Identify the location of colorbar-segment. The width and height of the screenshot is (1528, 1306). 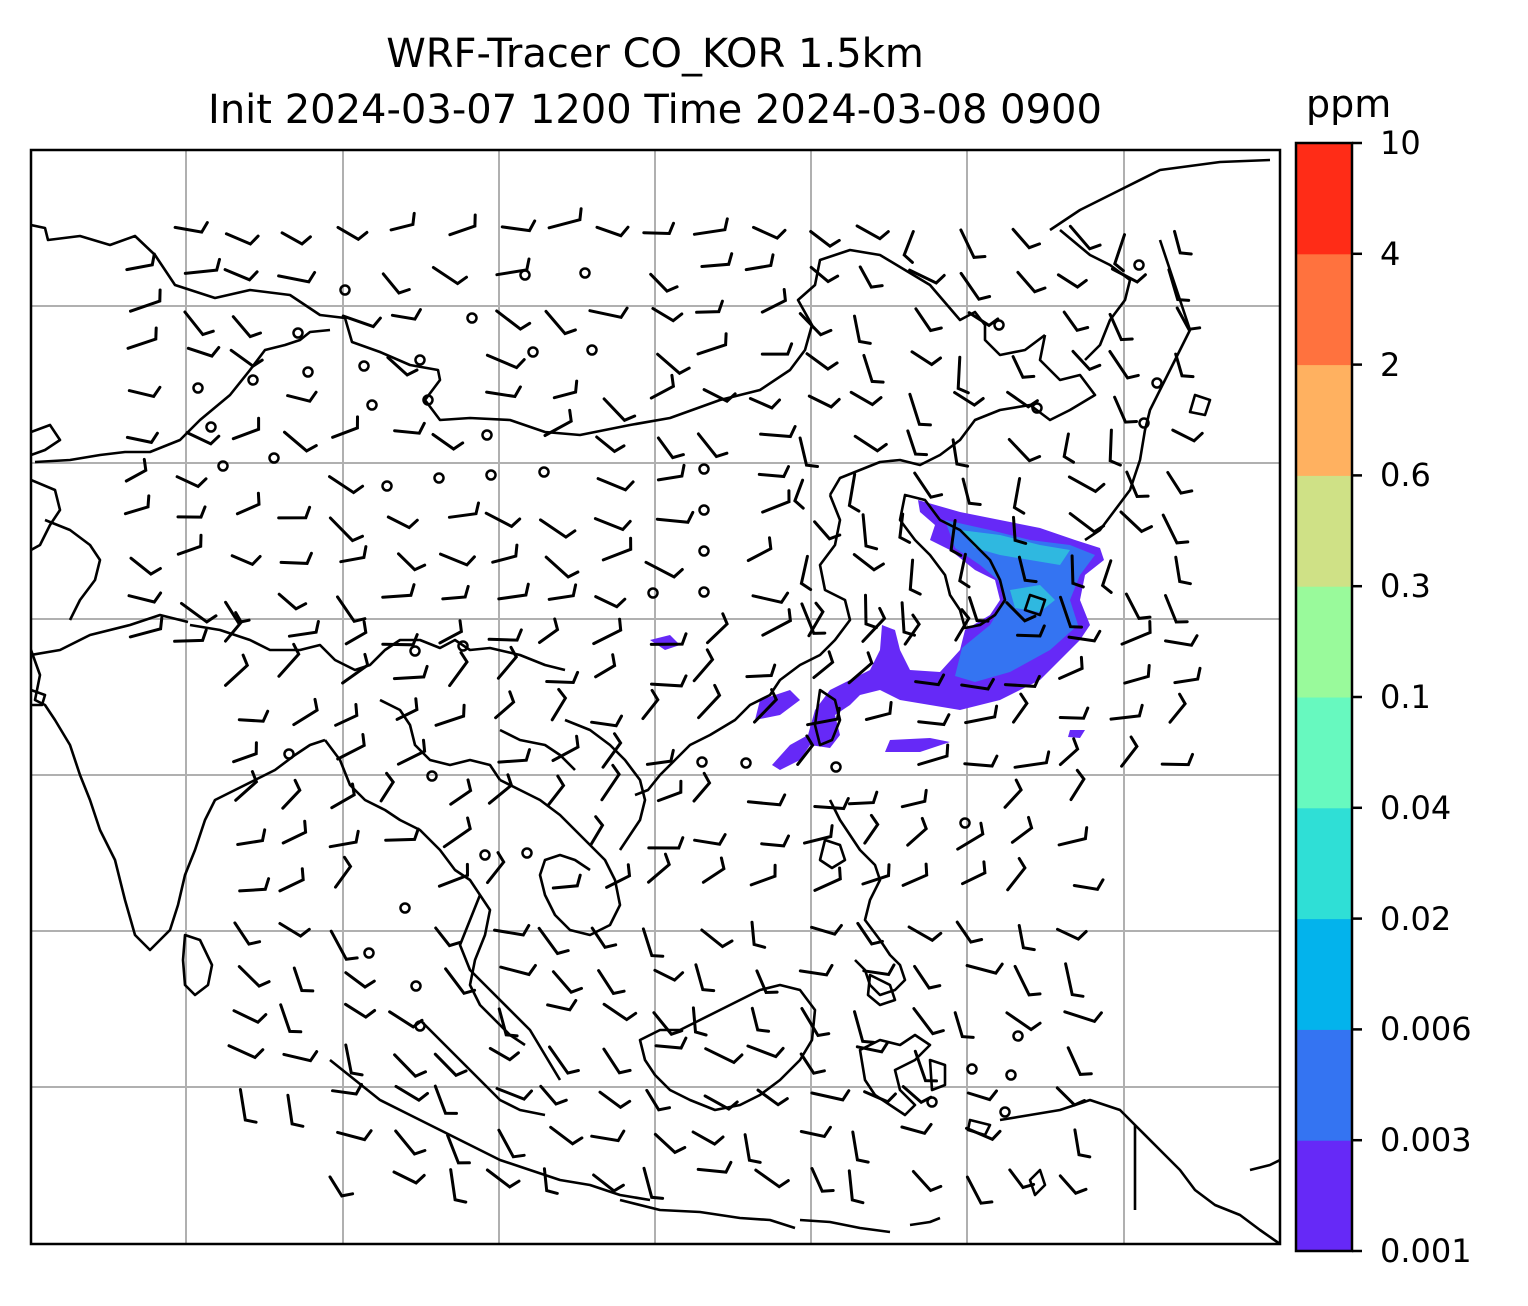
(1324, 1196).